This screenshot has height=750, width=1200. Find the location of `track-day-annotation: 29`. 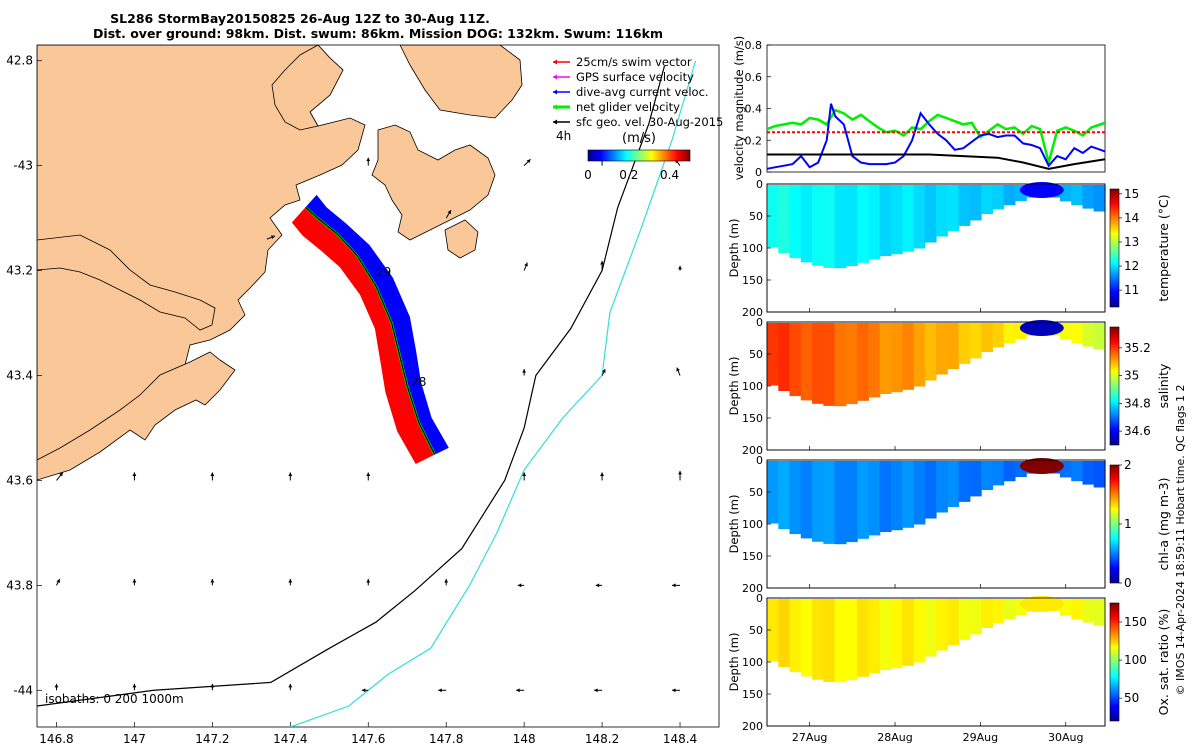

track-day-annotation: 29 is located at coordinates (383, 272).